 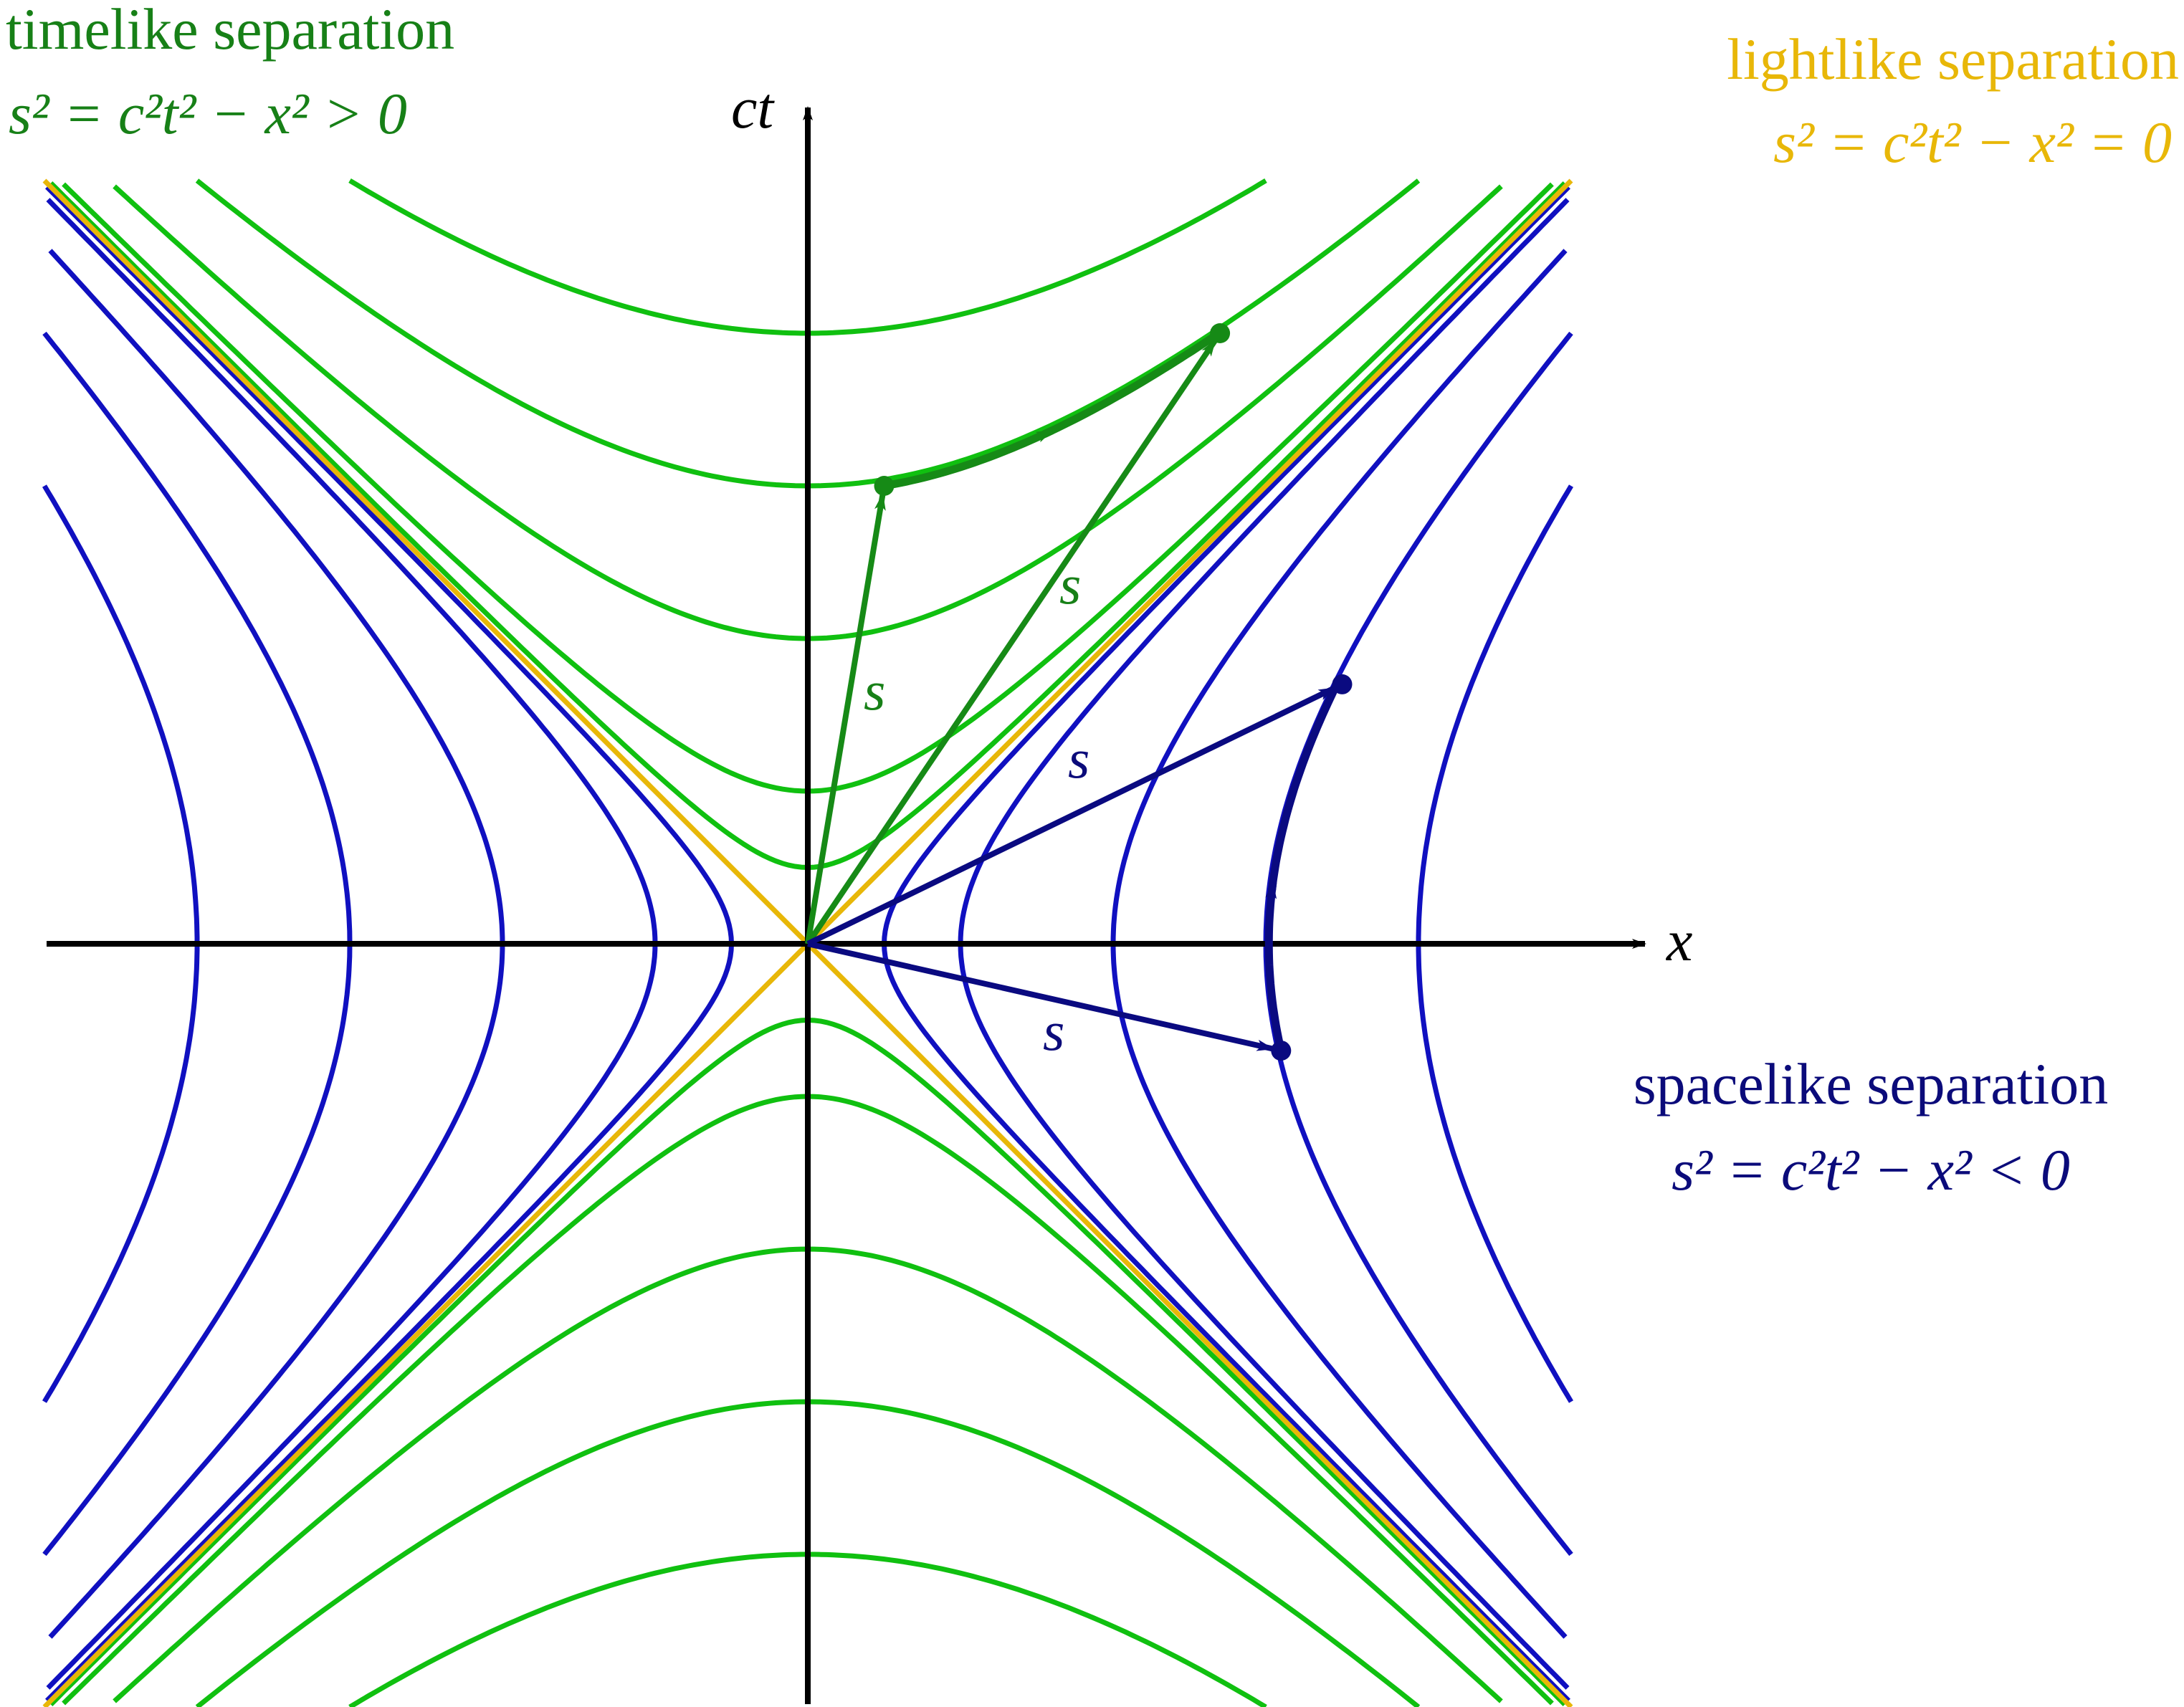 I want to click on interval-label-timelike-1: s, so click(x=874, y=690).